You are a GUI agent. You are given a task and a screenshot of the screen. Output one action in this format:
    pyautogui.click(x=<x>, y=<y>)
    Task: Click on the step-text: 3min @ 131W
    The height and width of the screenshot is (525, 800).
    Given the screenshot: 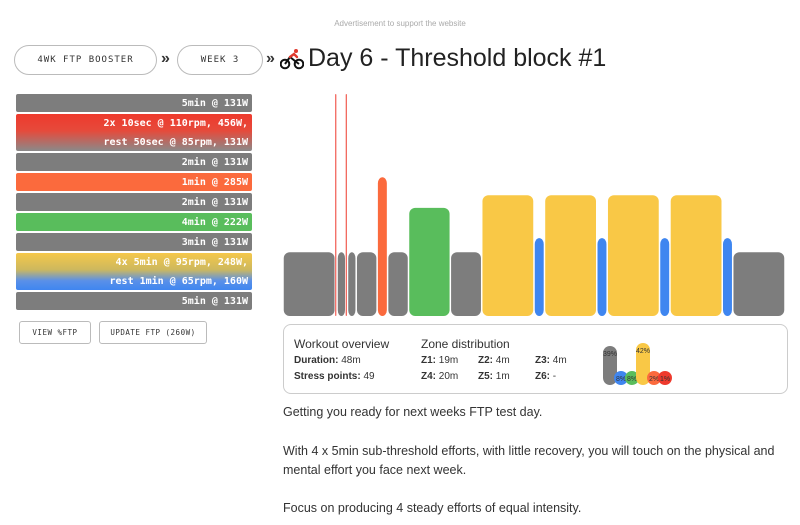 What is the action you would take?
    pyautogui.click(x=214, y=242)
    